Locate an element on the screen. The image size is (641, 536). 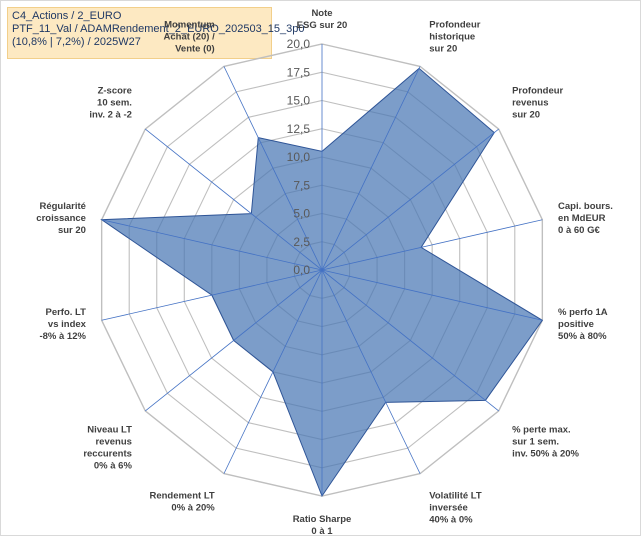
radial-tick-label: 15,0 is located at coordinates (299, 101).